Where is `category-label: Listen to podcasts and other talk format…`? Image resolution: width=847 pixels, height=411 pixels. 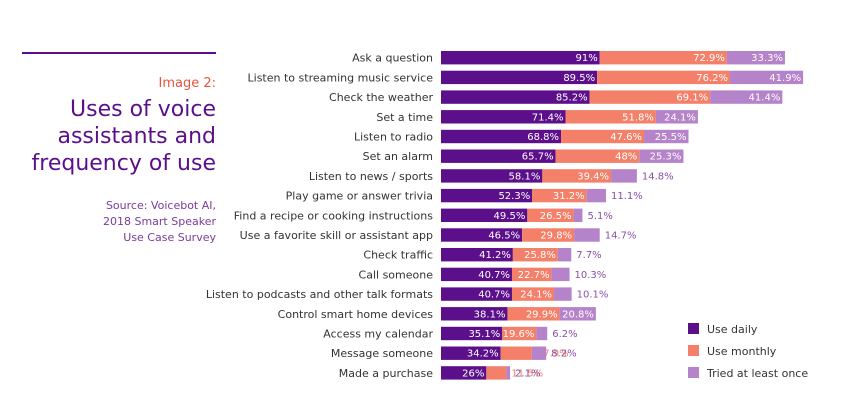 category-label: Listen to podcasts and other talk format… is located at coordinates (319, 294).